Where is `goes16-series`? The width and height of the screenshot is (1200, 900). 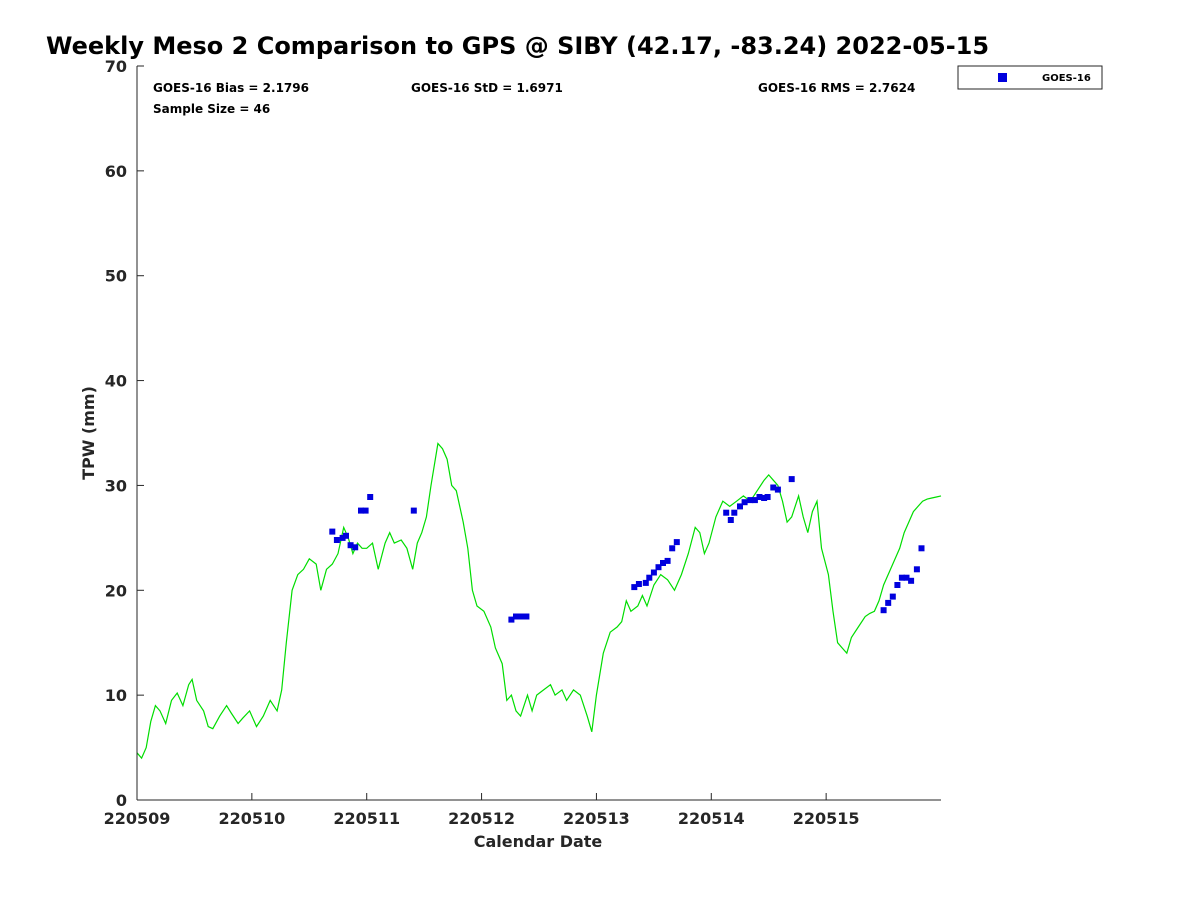
goes16-series is located at coordinates (627, 549).